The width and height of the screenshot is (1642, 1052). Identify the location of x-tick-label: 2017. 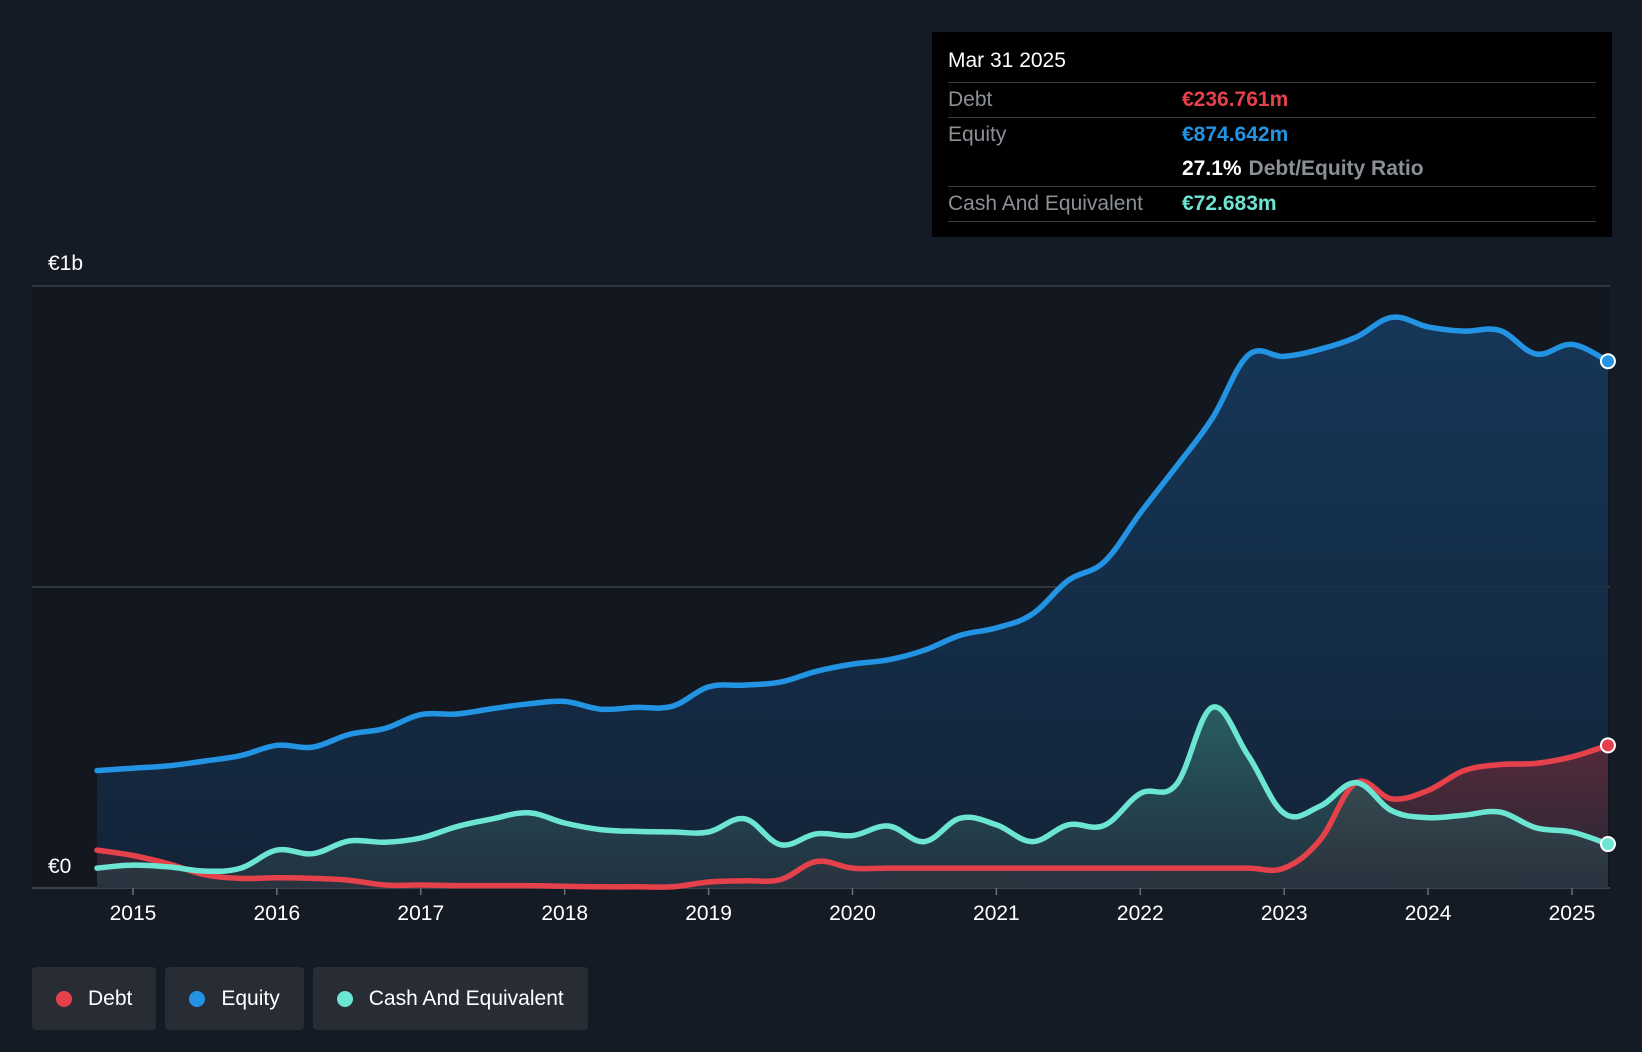
(420, 913).